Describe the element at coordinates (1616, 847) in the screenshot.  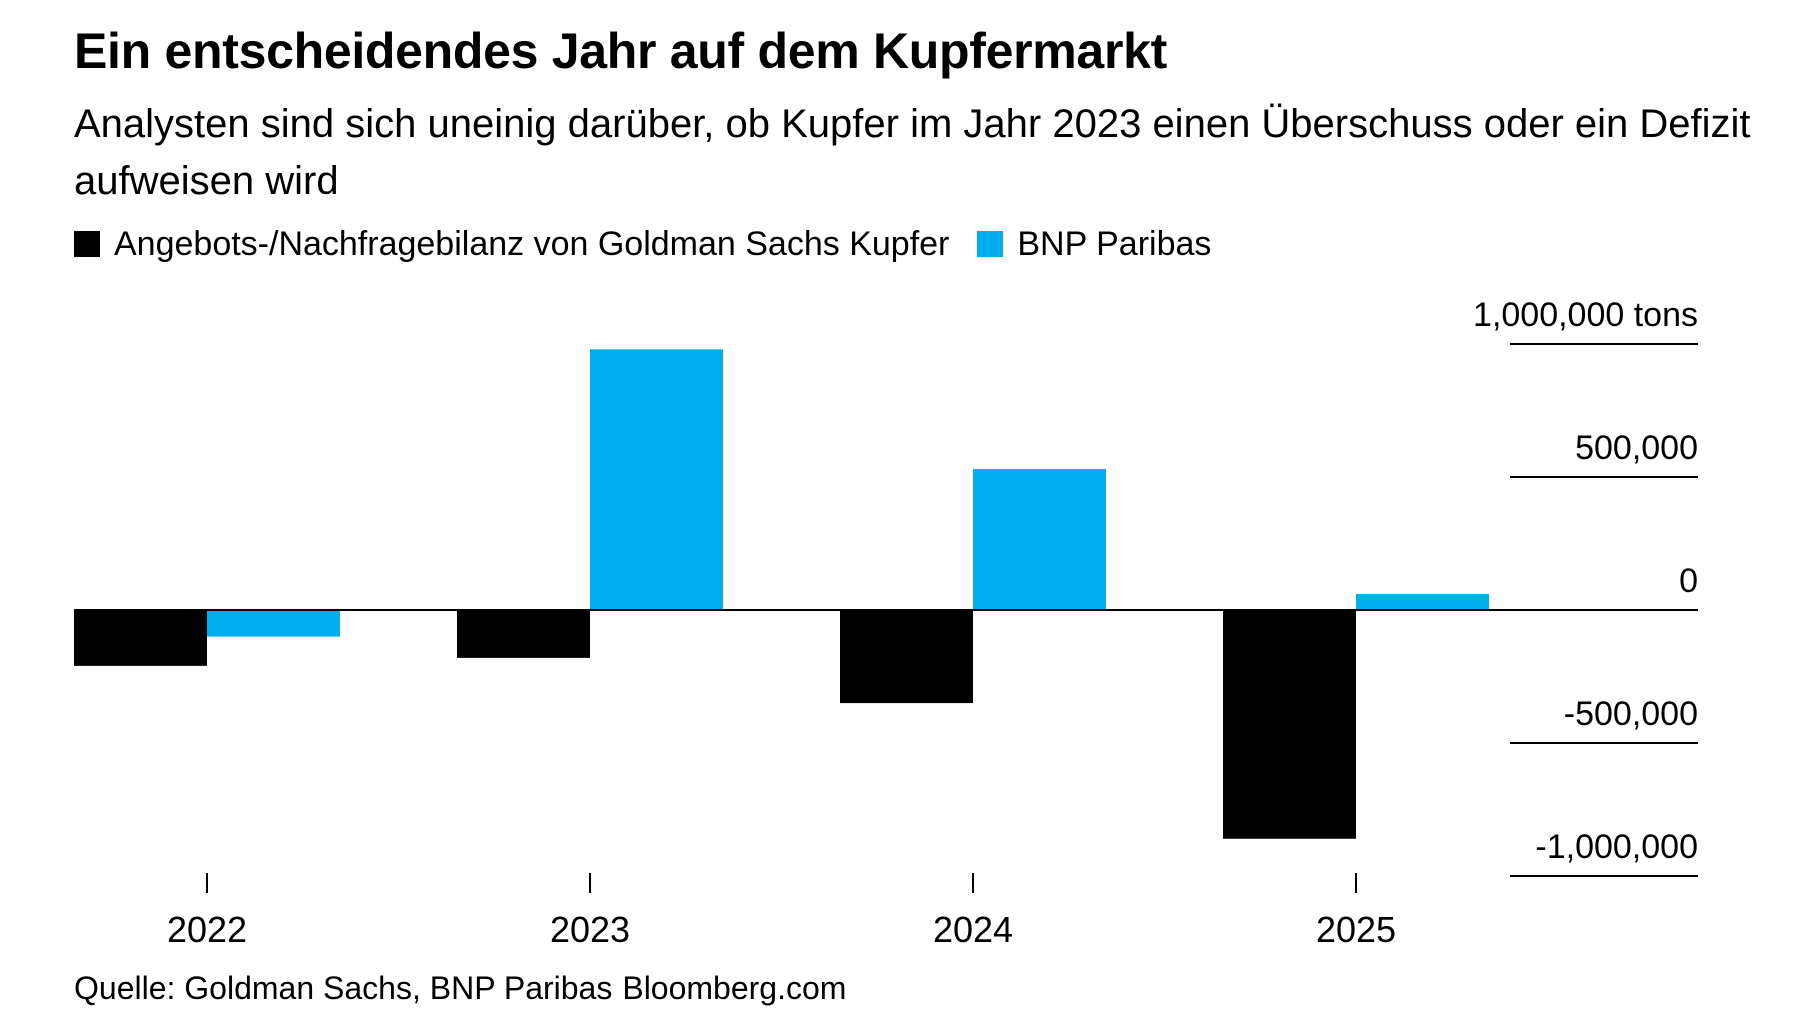
I see `y-tick-label-4: -1,000,000` at that location.